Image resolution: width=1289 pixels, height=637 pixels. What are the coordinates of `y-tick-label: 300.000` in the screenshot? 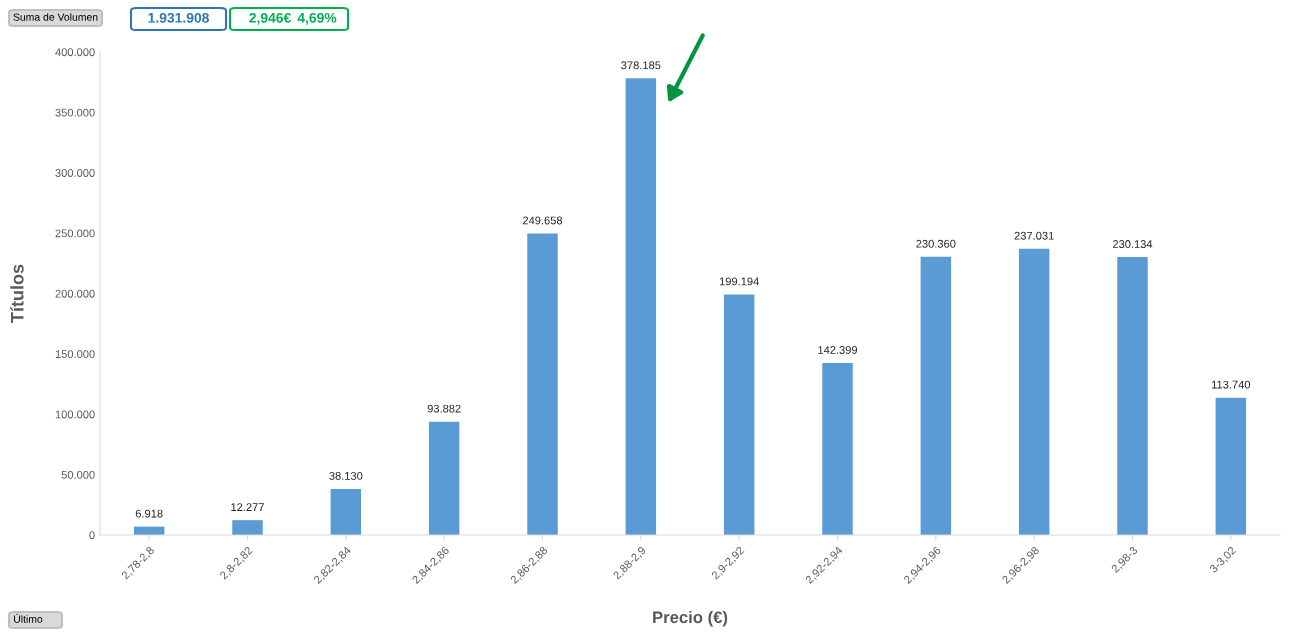 It's located at (75, 173).